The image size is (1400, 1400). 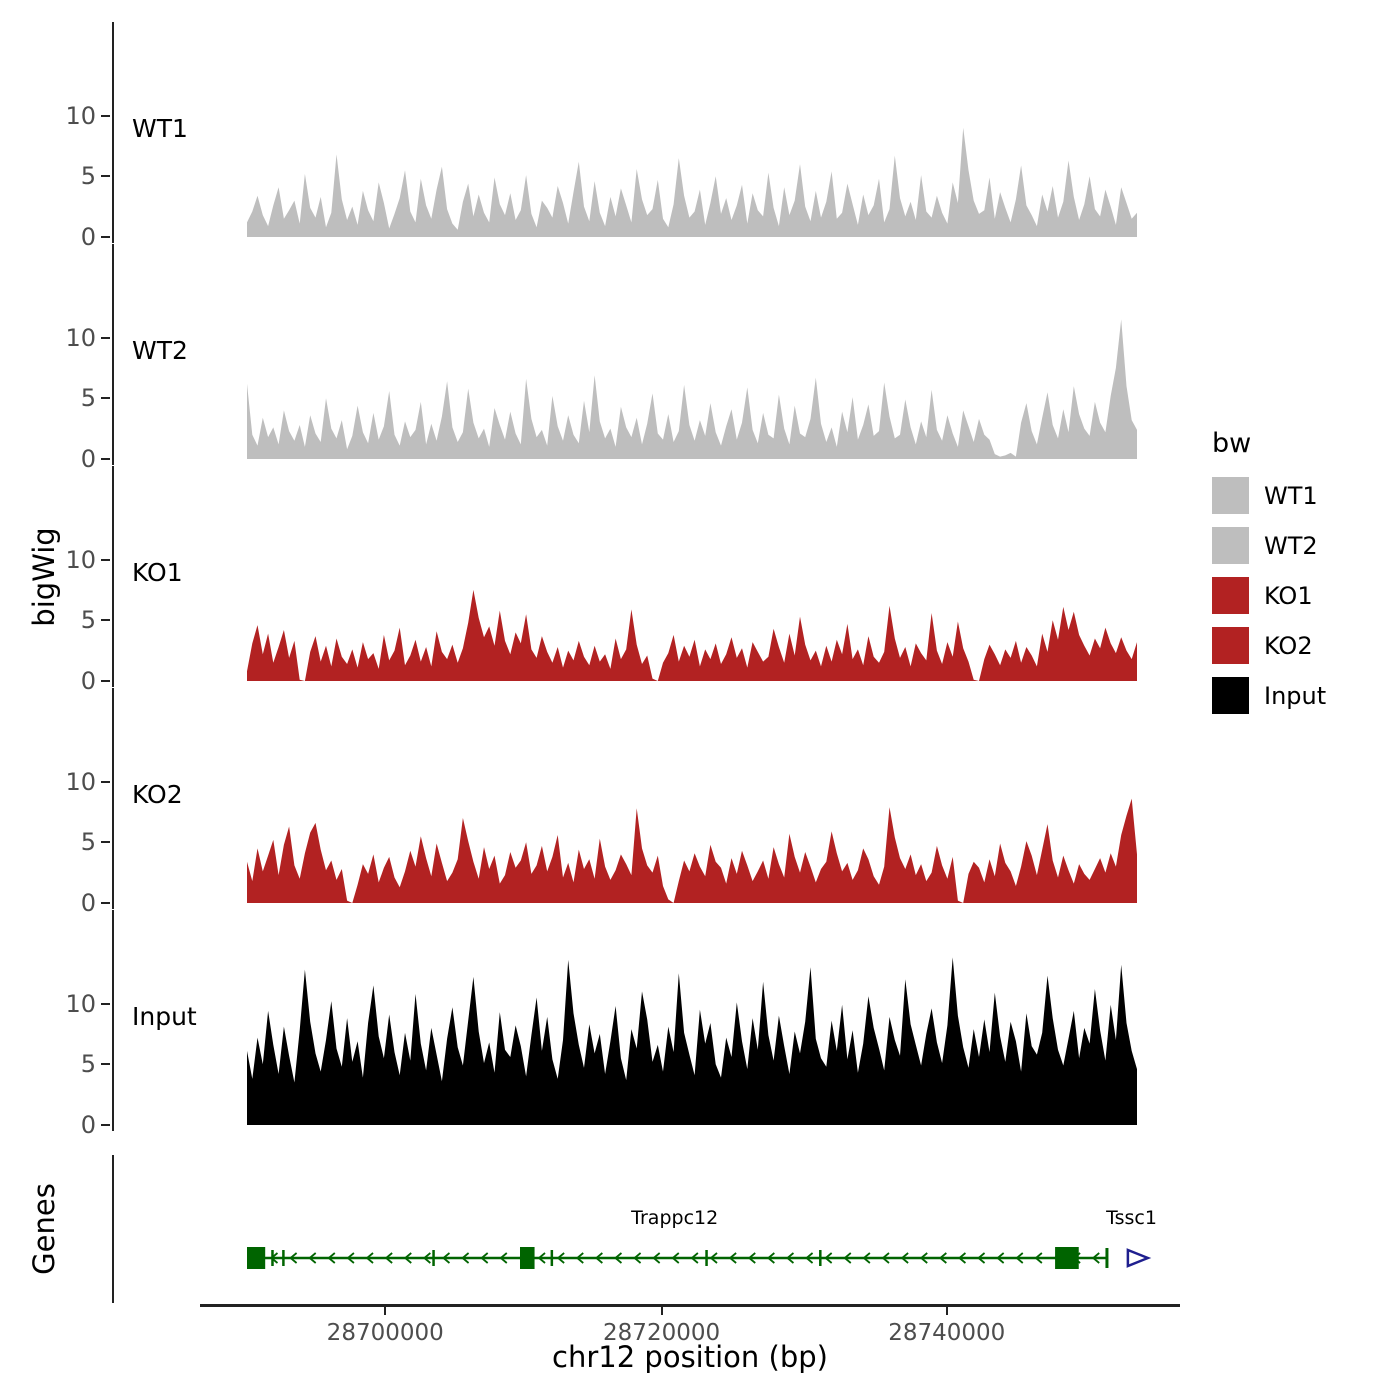 What do you see at coordinates (662, 1333) in the screenshot?
I see `x-tick-label: 28720000` at bounding box center [662, 1333].